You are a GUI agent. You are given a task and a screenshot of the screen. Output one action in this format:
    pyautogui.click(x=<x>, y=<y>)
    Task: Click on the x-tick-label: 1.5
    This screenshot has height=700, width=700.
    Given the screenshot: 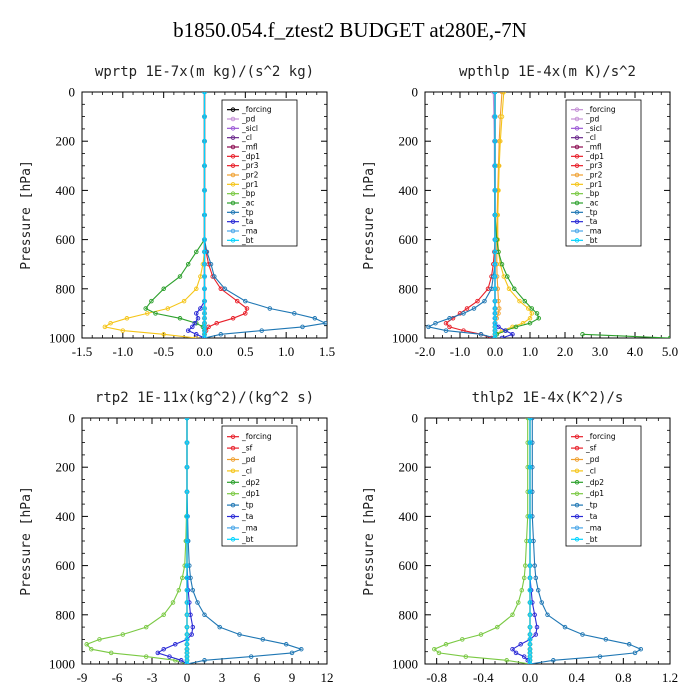 What is the action you would take?
    pyautogui.click(x=327, y=351)
    